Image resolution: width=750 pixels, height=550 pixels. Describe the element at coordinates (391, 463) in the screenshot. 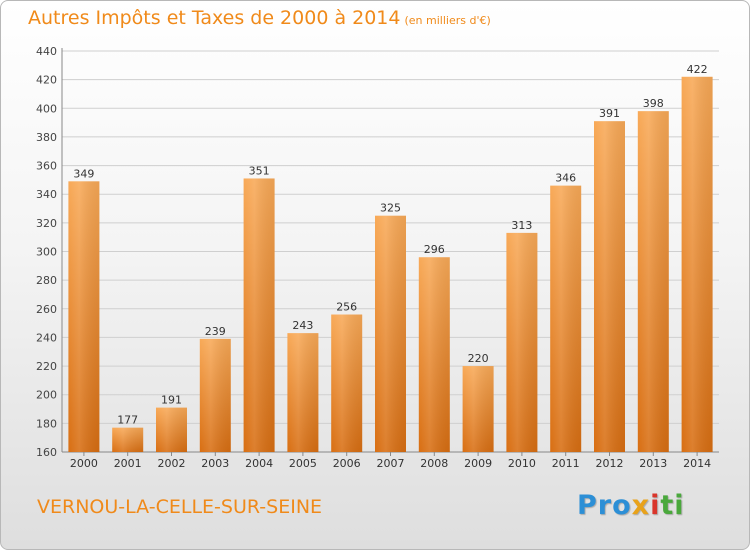

I see `x-tick-label: 2007` at that location.